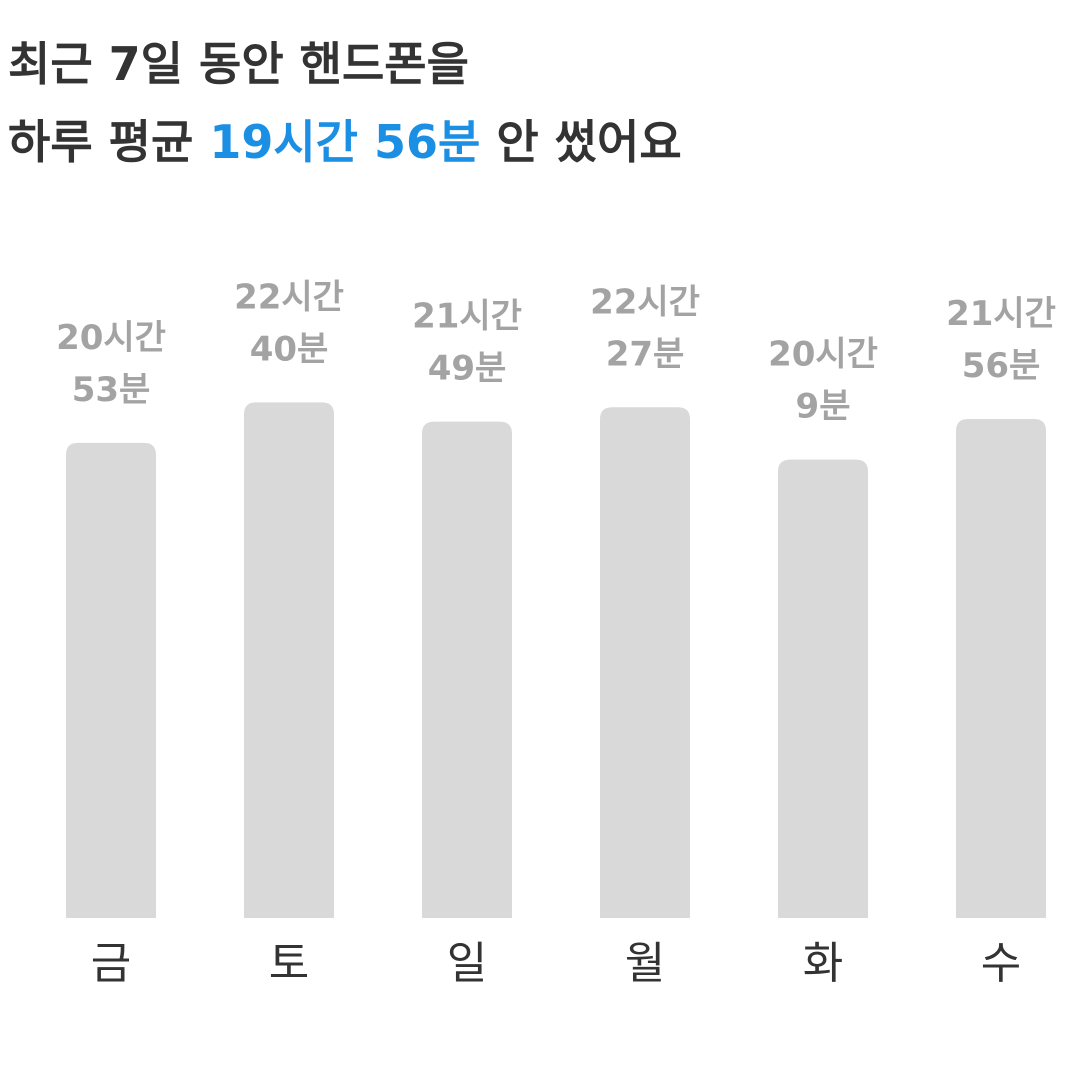  What do you see at coordinates (467, 963) in the screenshot?
I see `x-tick-label: 일` at bounding box center [467, 963].